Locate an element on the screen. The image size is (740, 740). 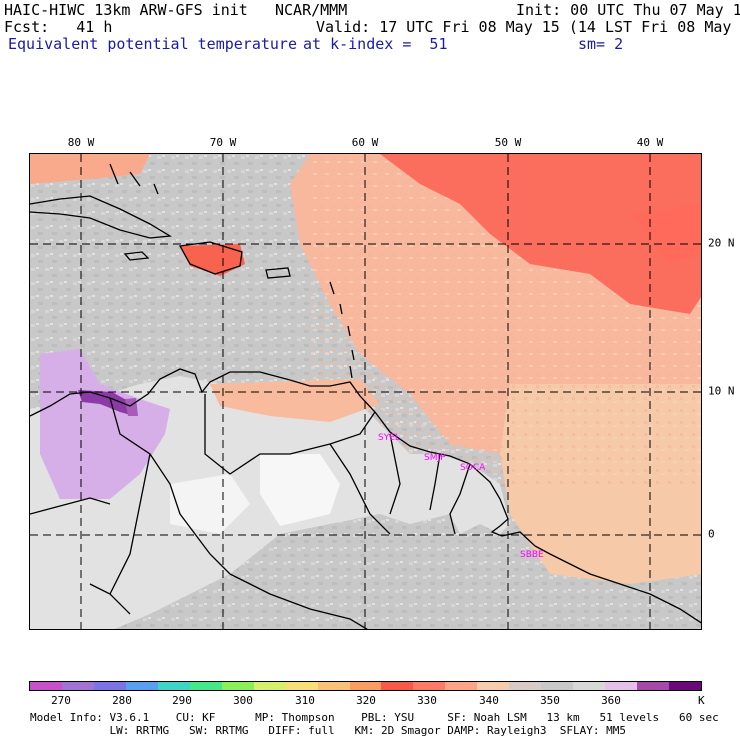
colorbar-label-330: 330 is located at coordinates (427, 700).